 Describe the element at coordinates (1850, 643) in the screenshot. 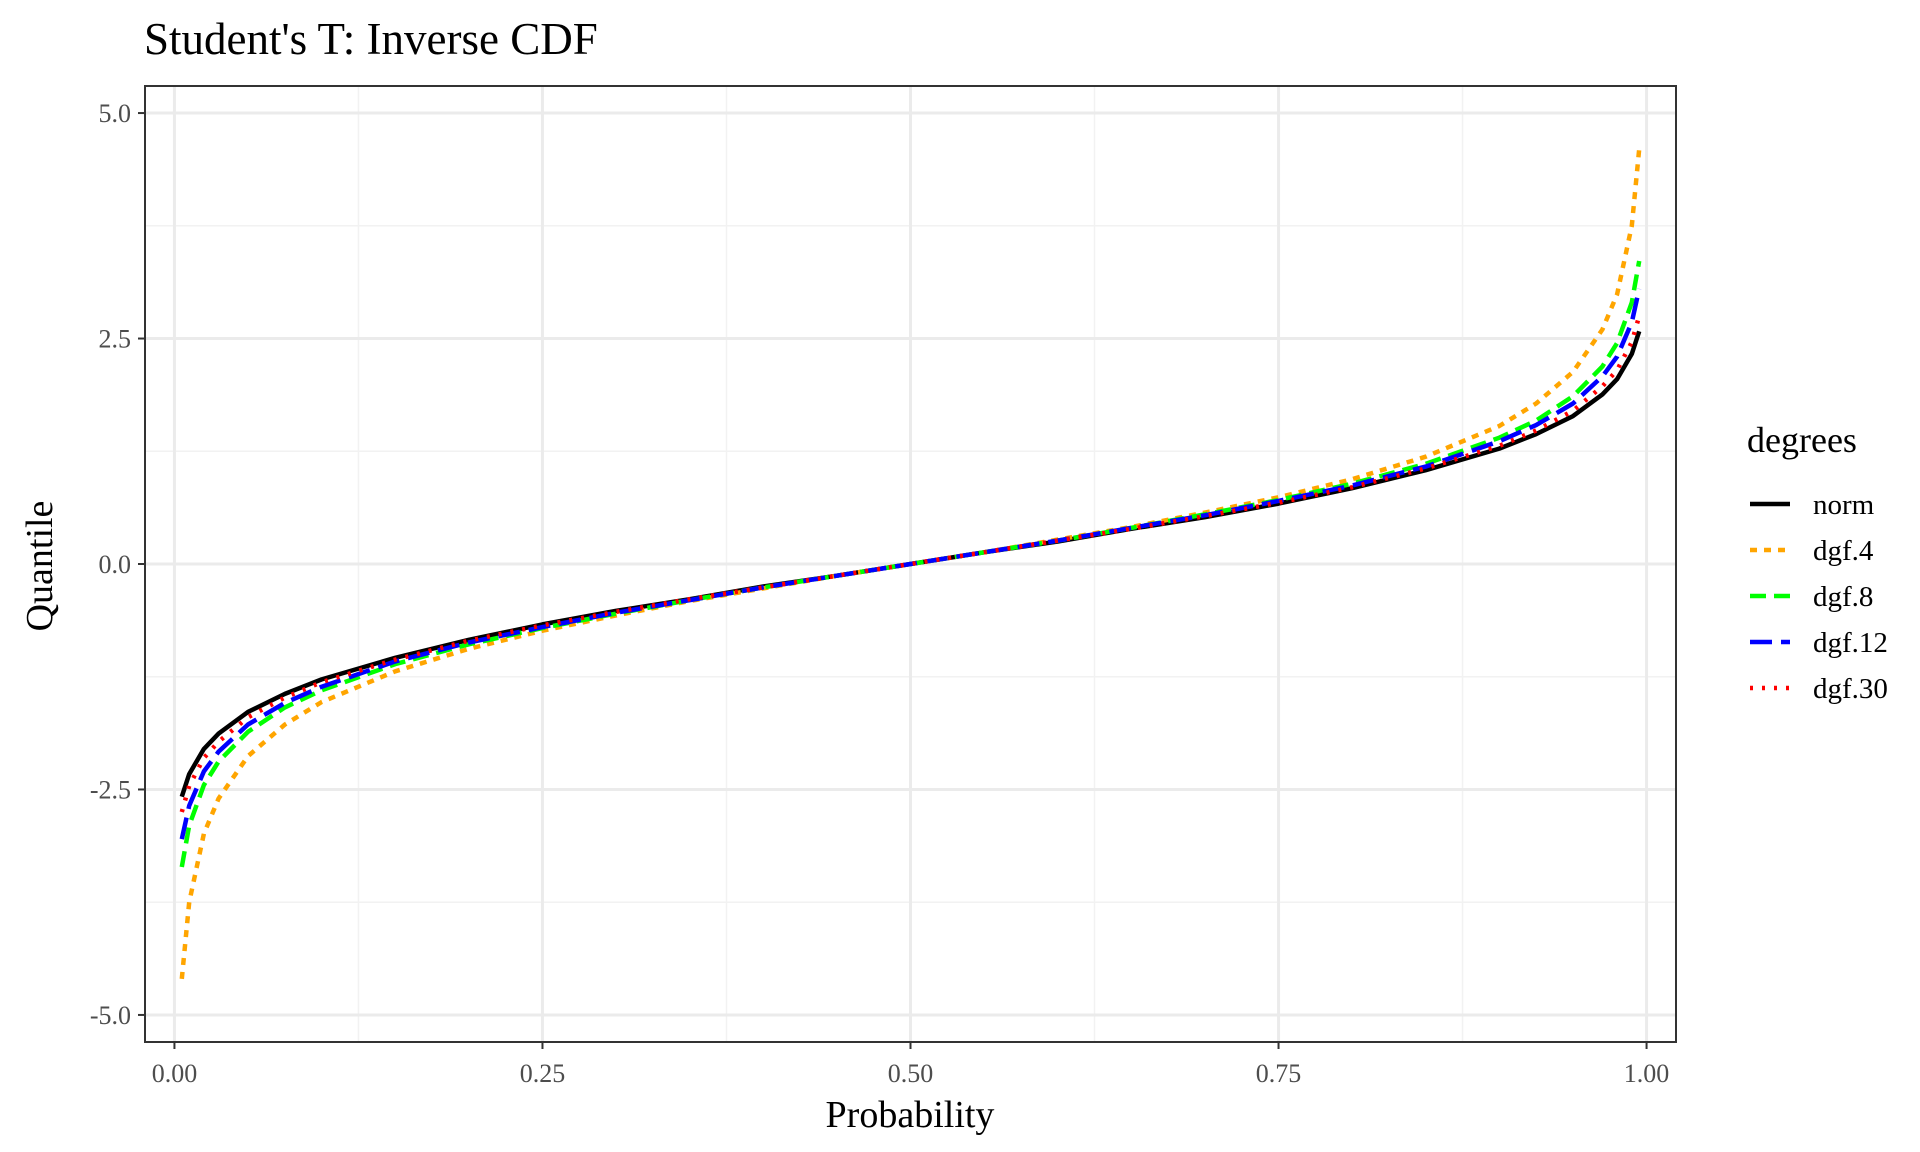

I see `legend-label-dgf-12: dgf.12` at that location.